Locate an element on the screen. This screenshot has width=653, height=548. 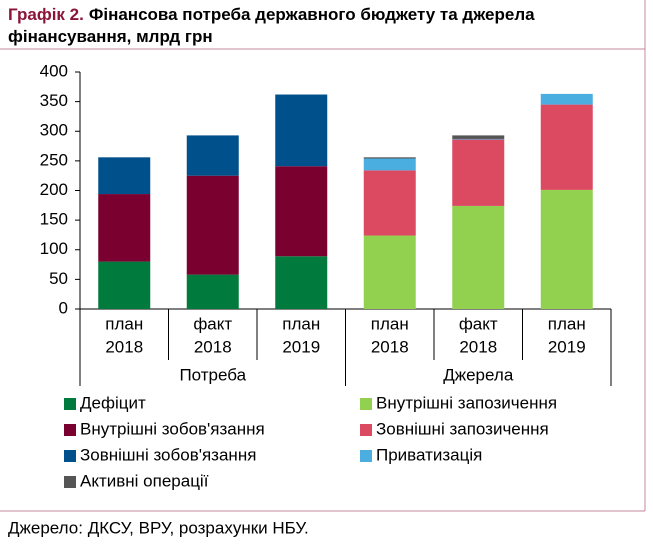
y-tick-label: 400 is located at coordinates (54, 70).